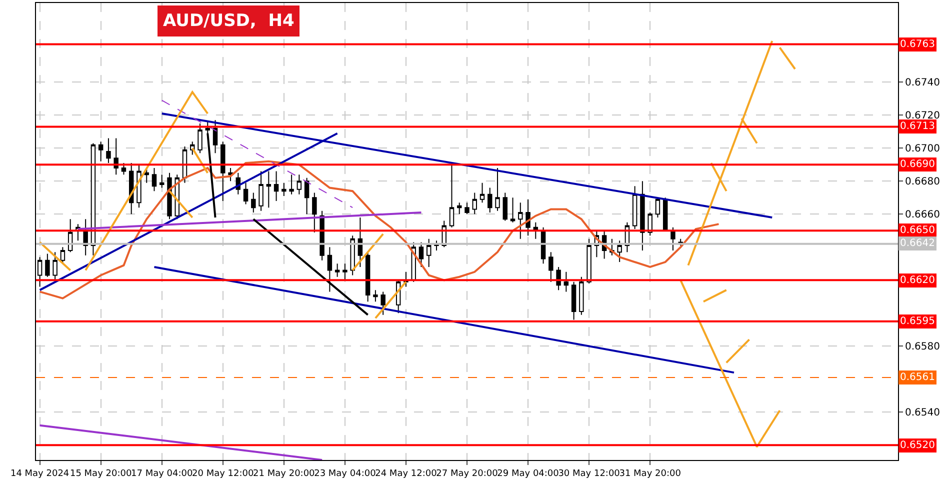 This screenshot has width=950, height=500. Describe the element at coordinates (922, 116) in the screenshot. I see `y-tick-label: 0.6720` at that location.